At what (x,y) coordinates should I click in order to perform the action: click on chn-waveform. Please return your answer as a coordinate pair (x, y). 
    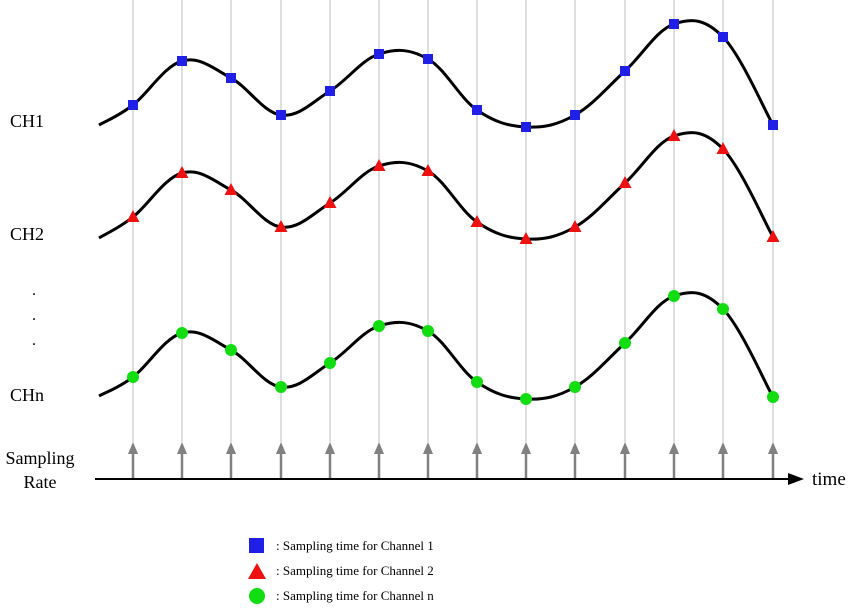
    Looking at the image, I should click on (436, 346).